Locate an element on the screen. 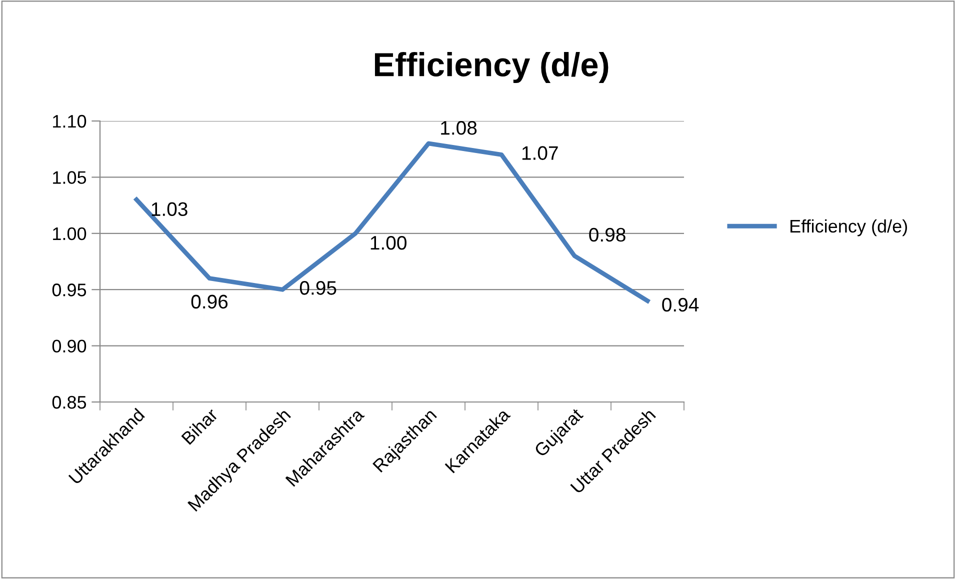 The height and width of the screenshot is (579, 956). chart-title: Efficiency (d/e) is located at coordinates (491, 68).